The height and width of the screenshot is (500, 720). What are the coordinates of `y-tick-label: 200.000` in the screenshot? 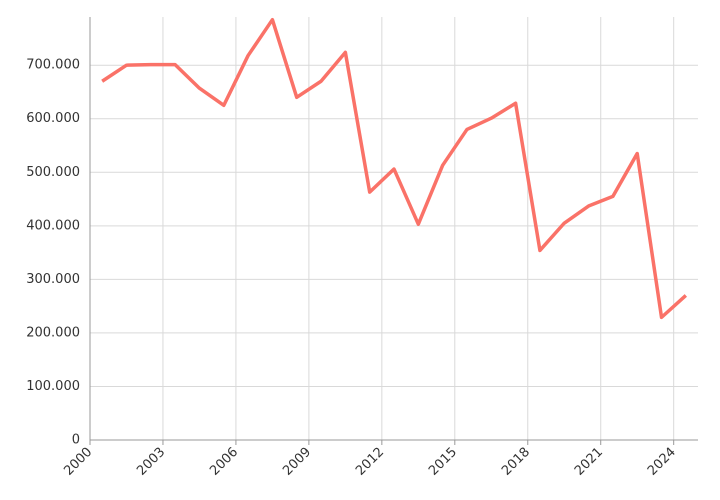 It's located at (53, 332).